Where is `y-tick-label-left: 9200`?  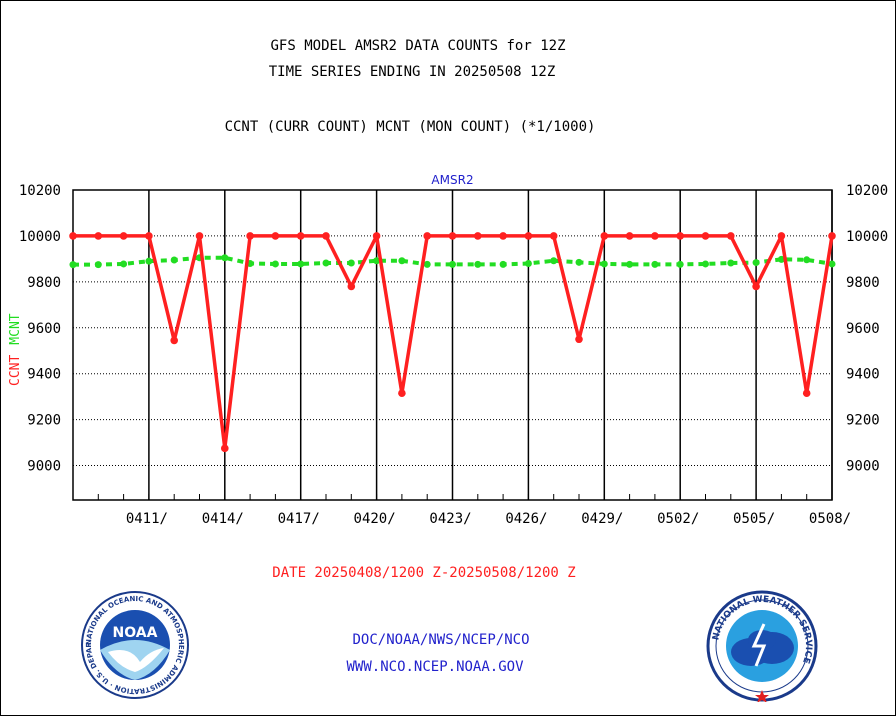
y-tick-label-left: 9200 is located at coordinates (44, 421).